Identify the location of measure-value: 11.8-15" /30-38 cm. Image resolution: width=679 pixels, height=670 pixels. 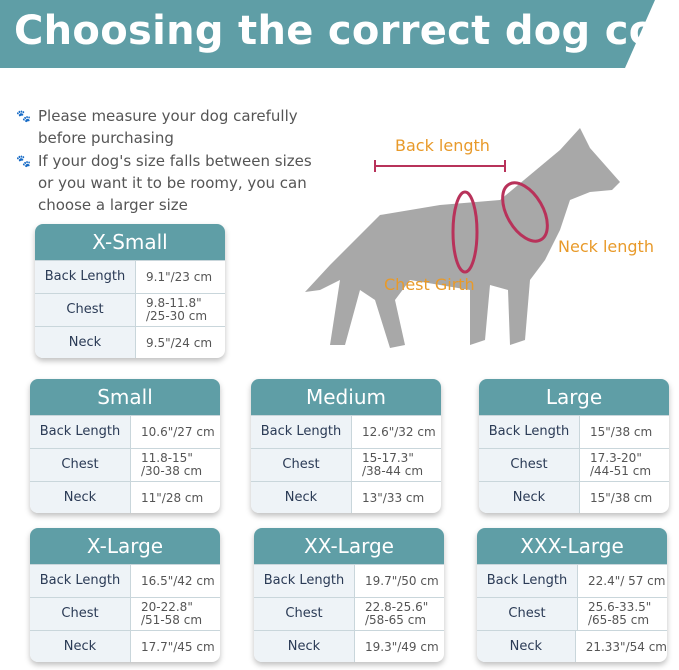
(172, 464).